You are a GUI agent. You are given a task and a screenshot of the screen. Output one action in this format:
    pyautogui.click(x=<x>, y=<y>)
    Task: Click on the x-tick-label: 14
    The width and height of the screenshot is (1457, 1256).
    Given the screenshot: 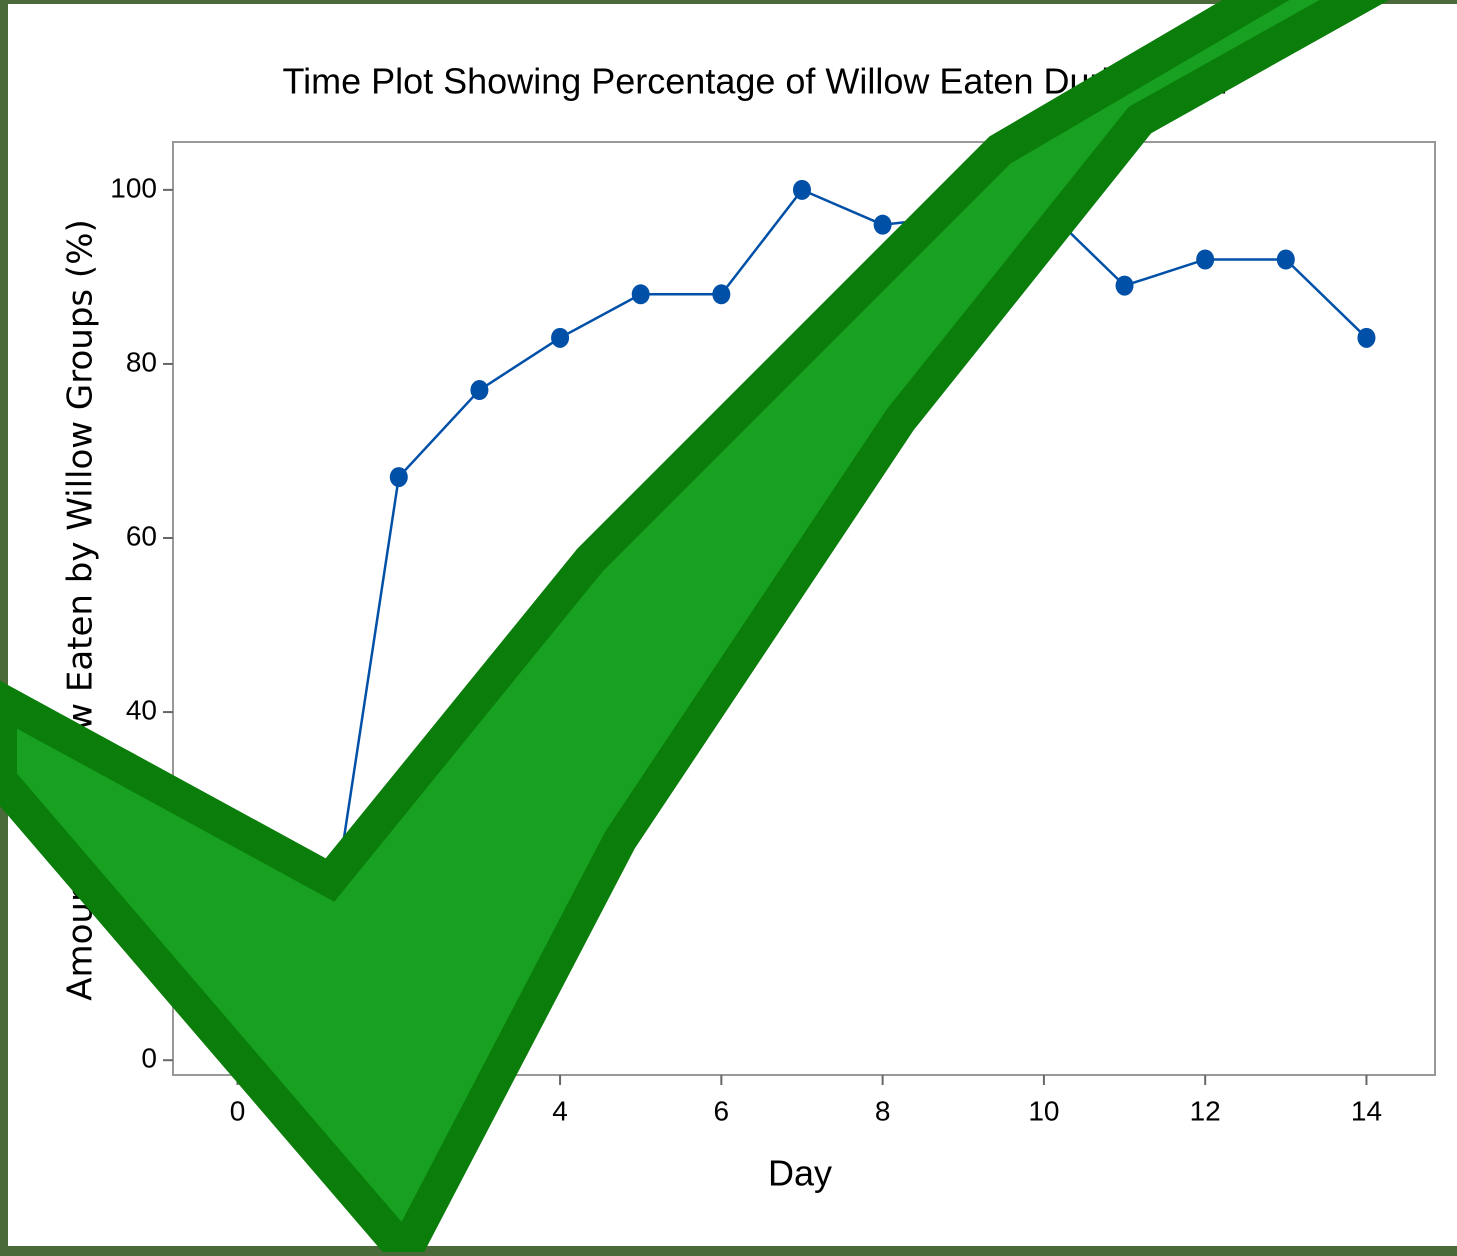 What is the action you would take?
    pyautogui.click(x=1366, y=1110)
    